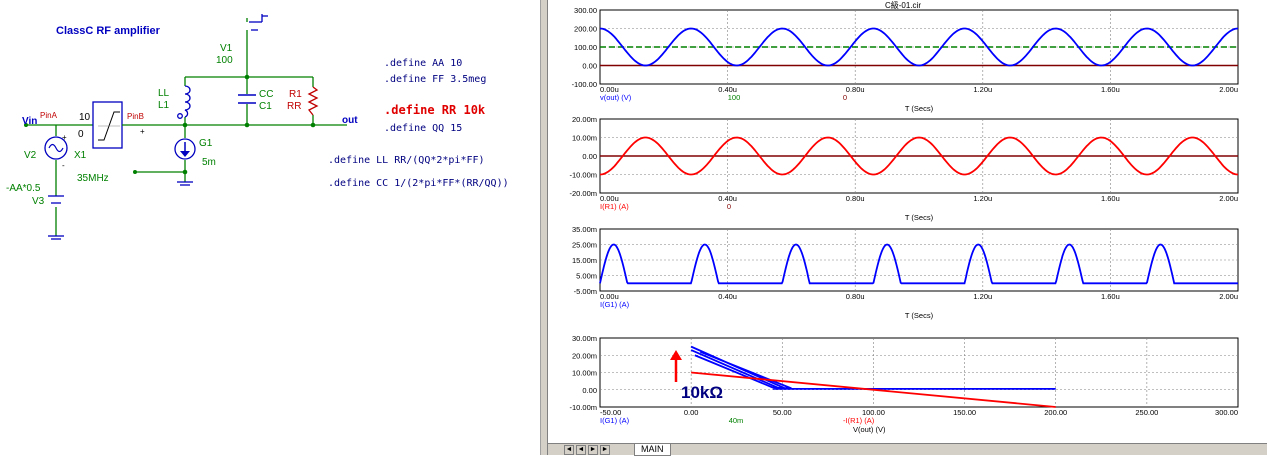 This screenshot has height=460, width=1267. Describe the element at coordinates (294, 106) in the screenshot. I see `rr-label: RR` at that location.